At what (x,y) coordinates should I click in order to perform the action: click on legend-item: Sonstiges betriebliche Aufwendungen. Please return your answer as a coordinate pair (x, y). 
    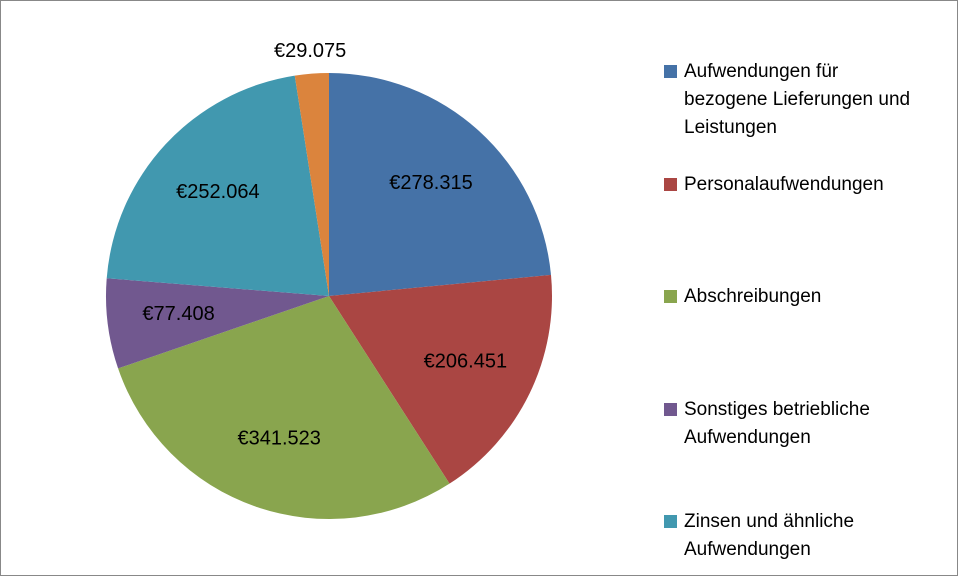
    Looking at the image, I should click on (804, 424).